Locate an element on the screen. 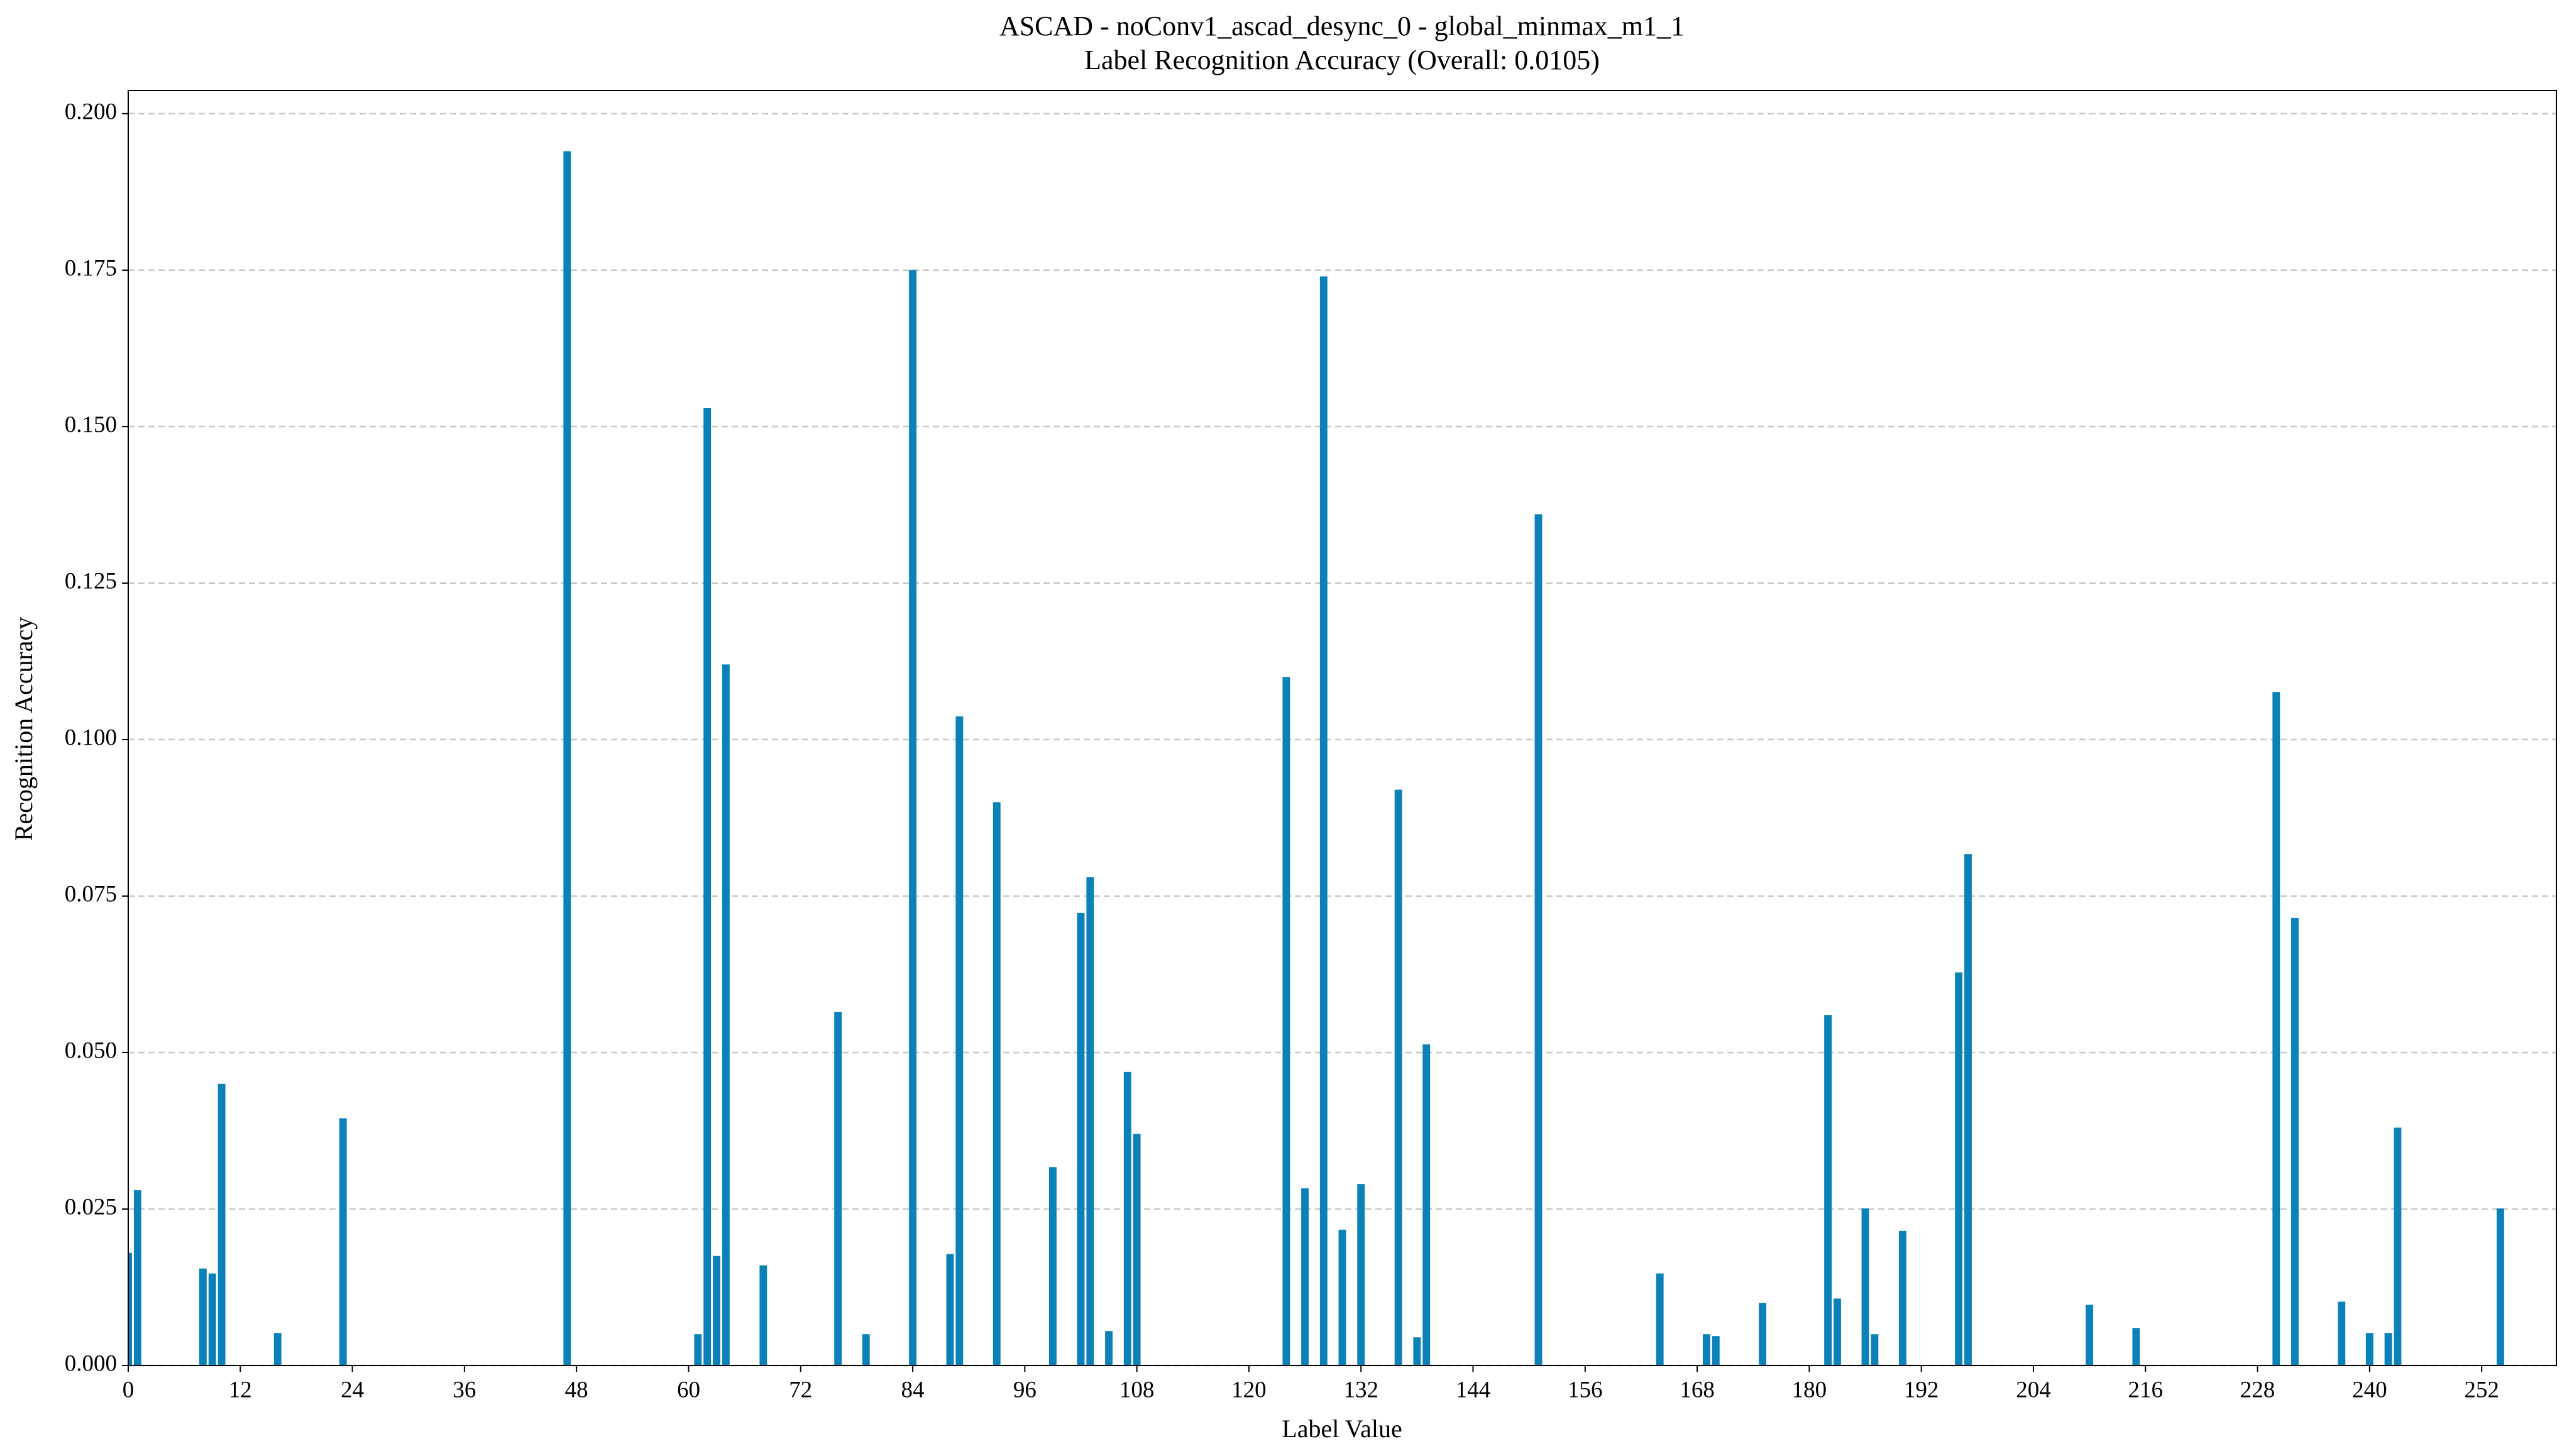  y-tick-label: 0.100 is located at coordinates (91, 737).